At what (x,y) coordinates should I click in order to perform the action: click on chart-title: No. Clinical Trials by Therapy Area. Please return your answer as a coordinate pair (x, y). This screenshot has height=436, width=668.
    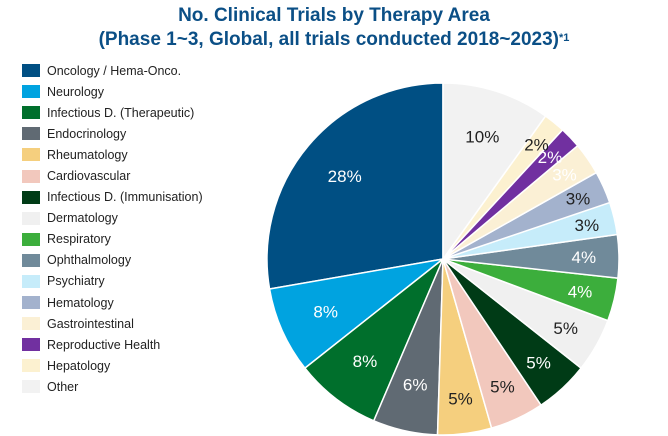
    Looking at the image, I should click on (334, 15).